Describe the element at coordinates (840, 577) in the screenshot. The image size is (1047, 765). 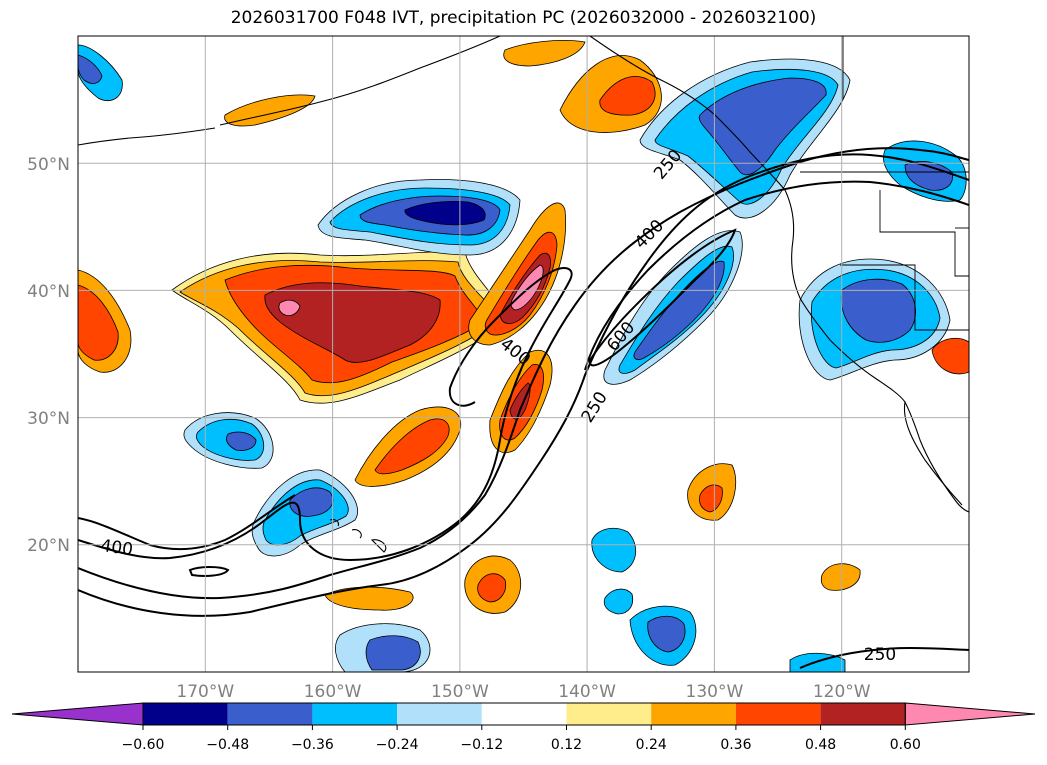
I see `precip-region-east-b` at that location.